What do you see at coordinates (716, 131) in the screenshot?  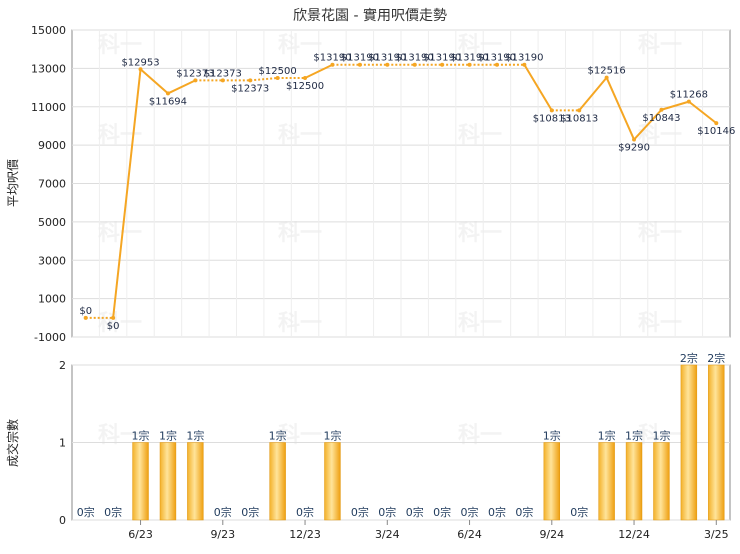 I see `price-data-label: $10146` at bounding box center [716, 131].